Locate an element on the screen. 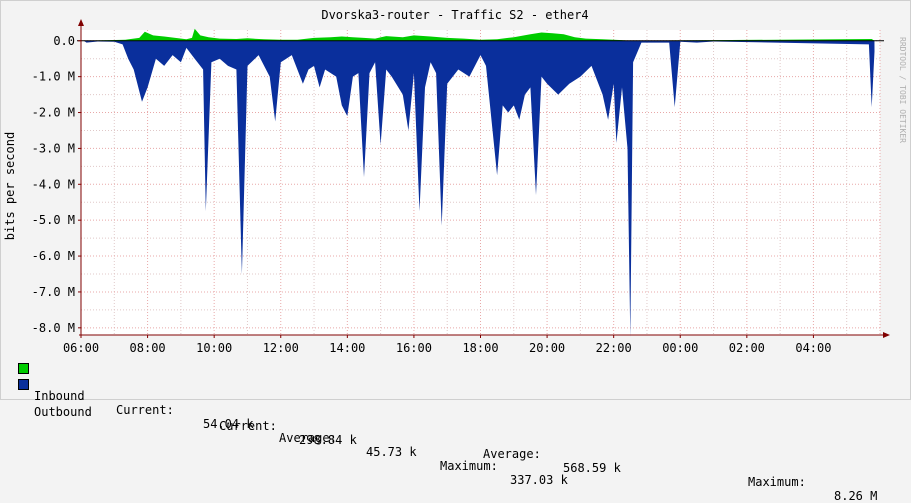 The width and height of the screenshot is (911, 503). rrdtool-watermark: RRDTOOL / TOBI OETIKER is located at coordinates (902, 90).